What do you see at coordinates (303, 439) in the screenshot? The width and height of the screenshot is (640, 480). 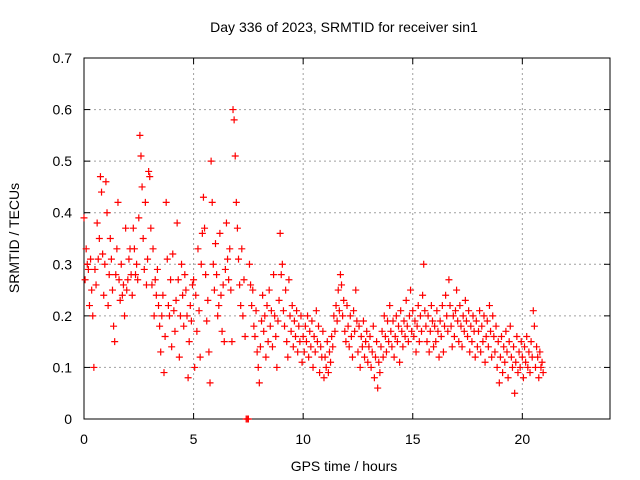 I see `x-tick-label: 10` at bounding box center [303, 439].